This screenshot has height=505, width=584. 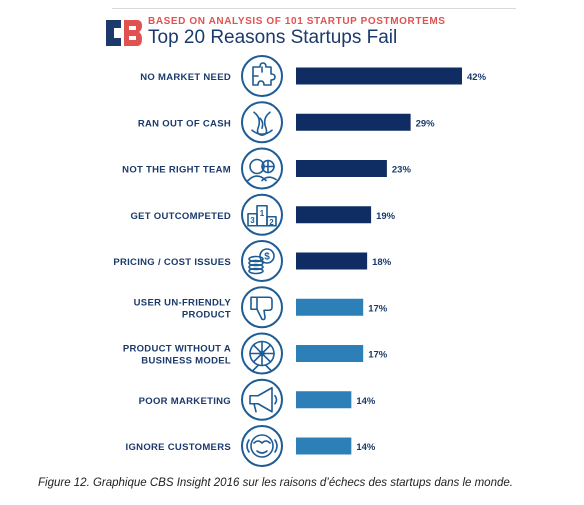 I want to click on bar-value-label: 23%, so click(x=402, y=170).